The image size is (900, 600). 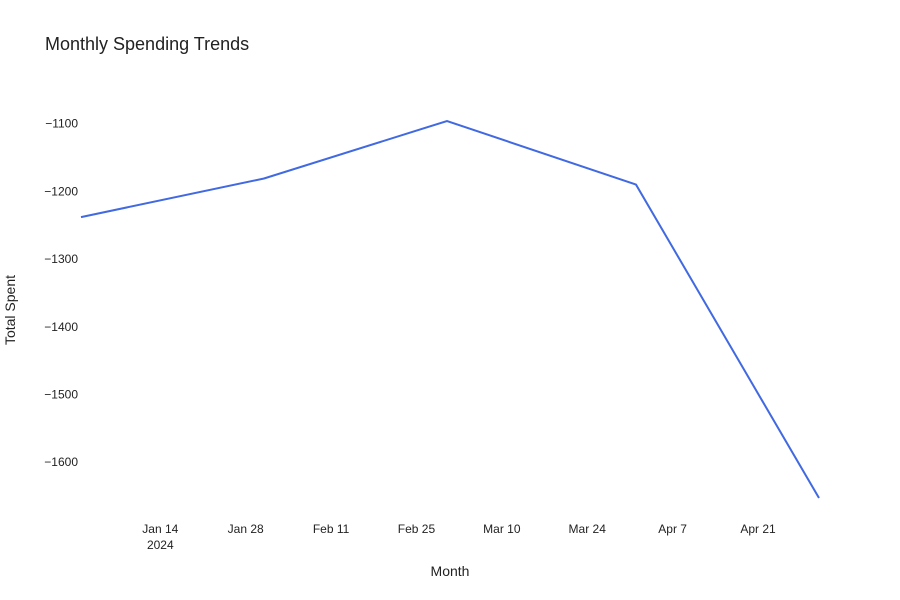 What do you see at coordinates (61, 293) in the screenshot?
I see `y-axis-ticks: −1100 −1200 −1300 −1400 −1500 −1600` at bounding box center [61, 293].